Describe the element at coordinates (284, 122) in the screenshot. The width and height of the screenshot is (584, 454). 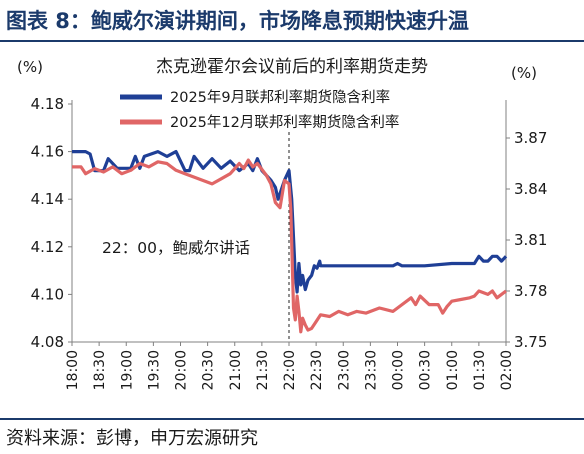
I see `legend-label-dec: 2025年12月联邦利率期货隐含利率` at that location.